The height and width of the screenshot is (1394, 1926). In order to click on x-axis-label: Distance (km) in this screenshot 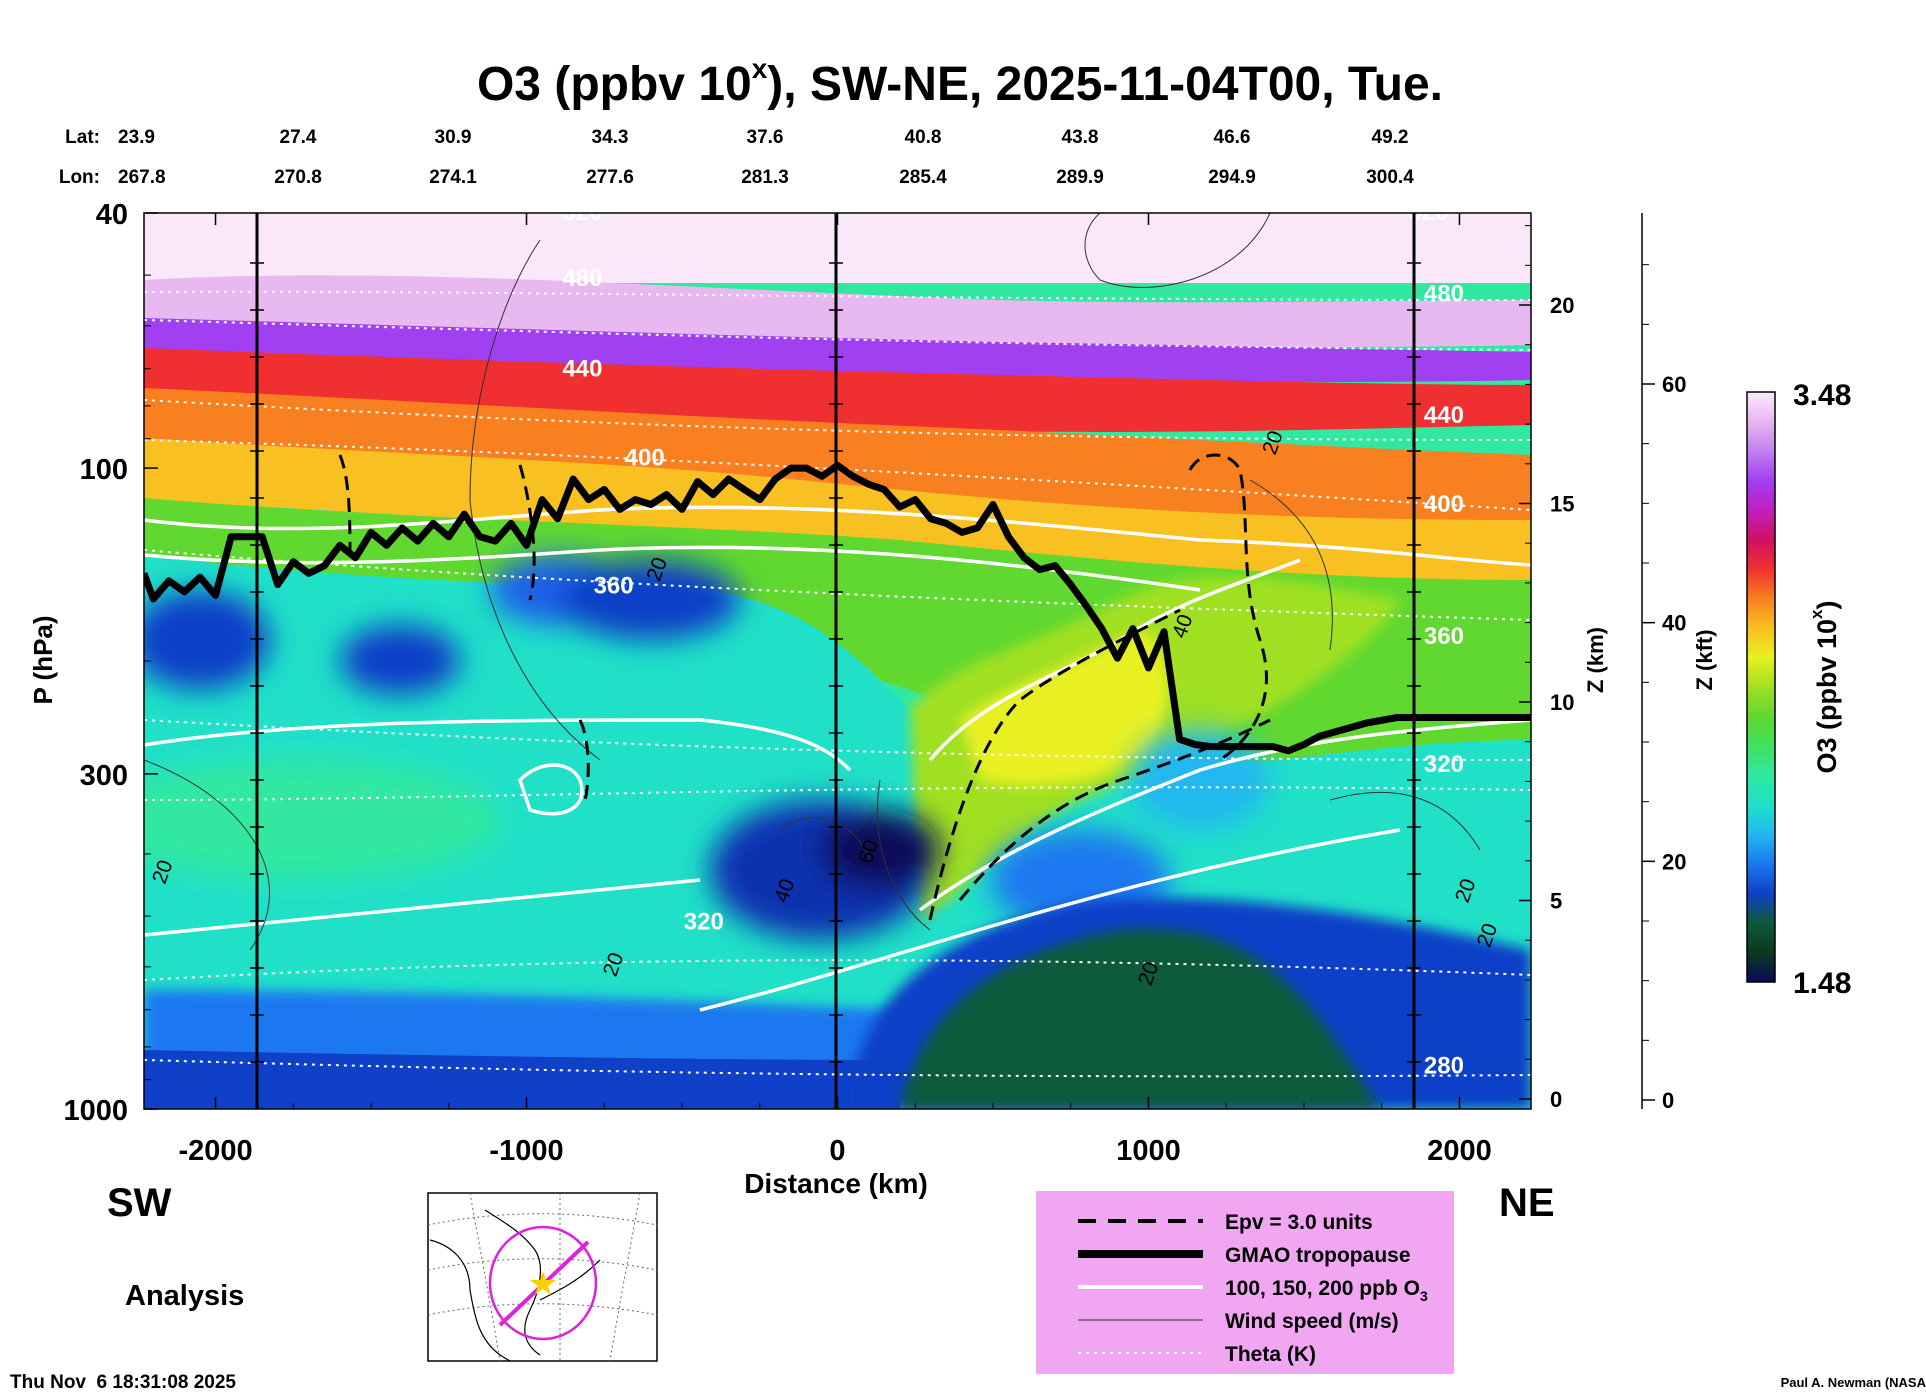, I will do `click(836, 1183)`.